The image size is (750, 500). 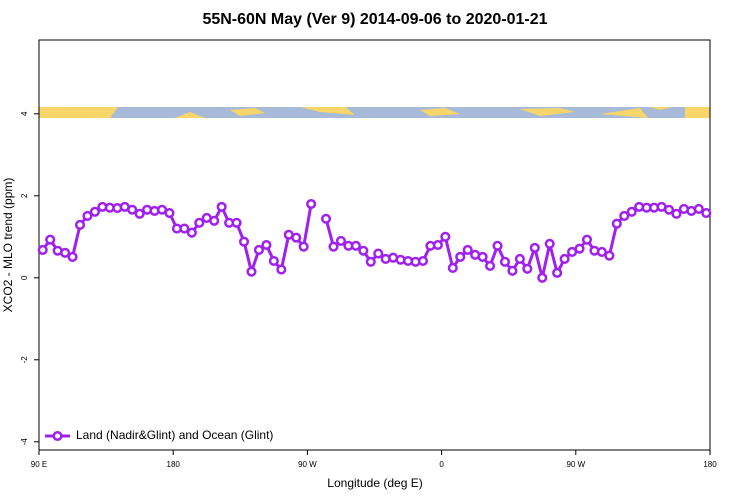 What do you see at coordinates (57, 436) in the screenshot?
I see `legend-marker` at bounding box center [57, 436].